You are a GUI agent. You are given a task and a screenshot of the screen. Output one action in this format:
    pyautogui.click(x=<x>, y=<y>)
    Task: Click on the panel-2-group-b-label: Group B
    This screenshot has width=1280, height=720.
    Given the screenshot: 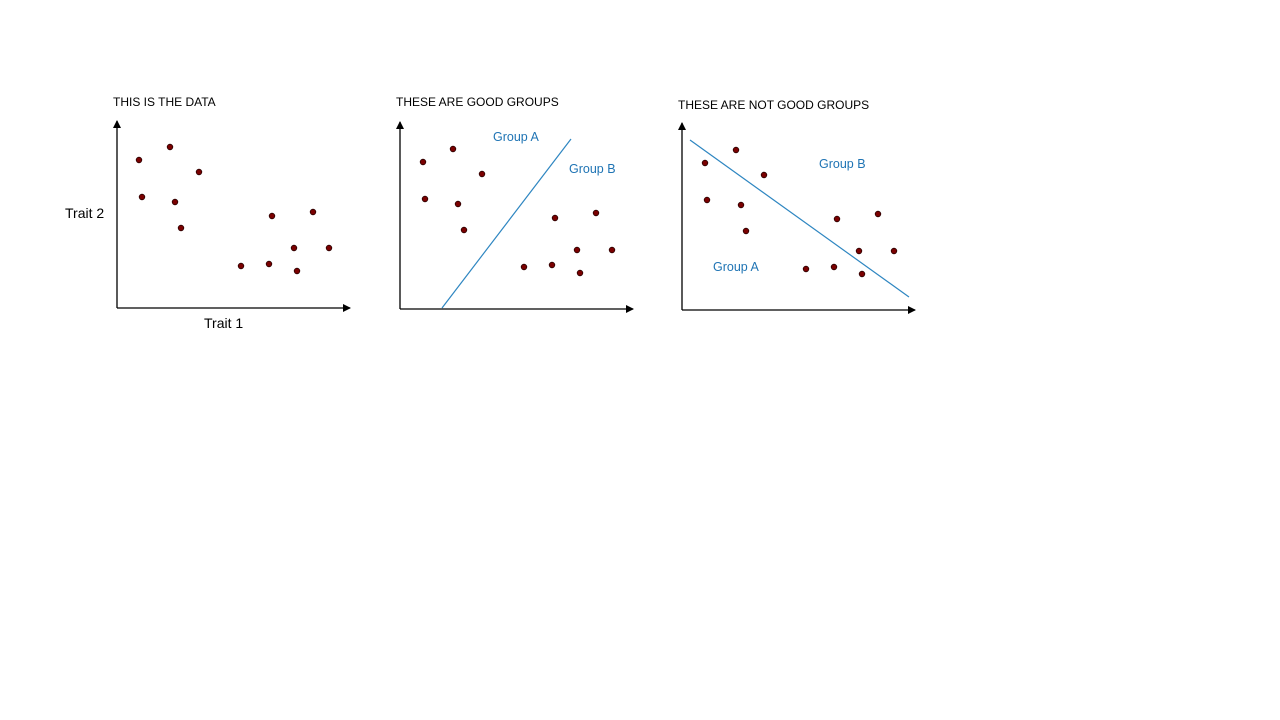 What is the action you would take?
    pyautogui.click(x=592, y=169)
    